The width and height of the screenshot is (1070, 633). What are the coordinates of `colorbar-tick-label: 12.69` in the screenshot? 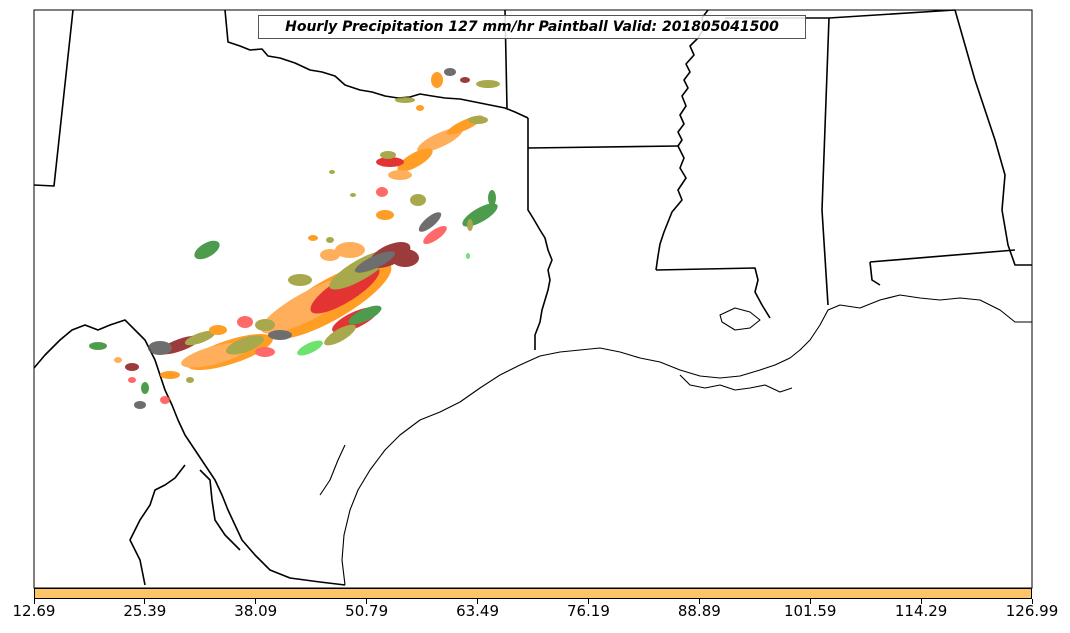 It's located at (34, 611).